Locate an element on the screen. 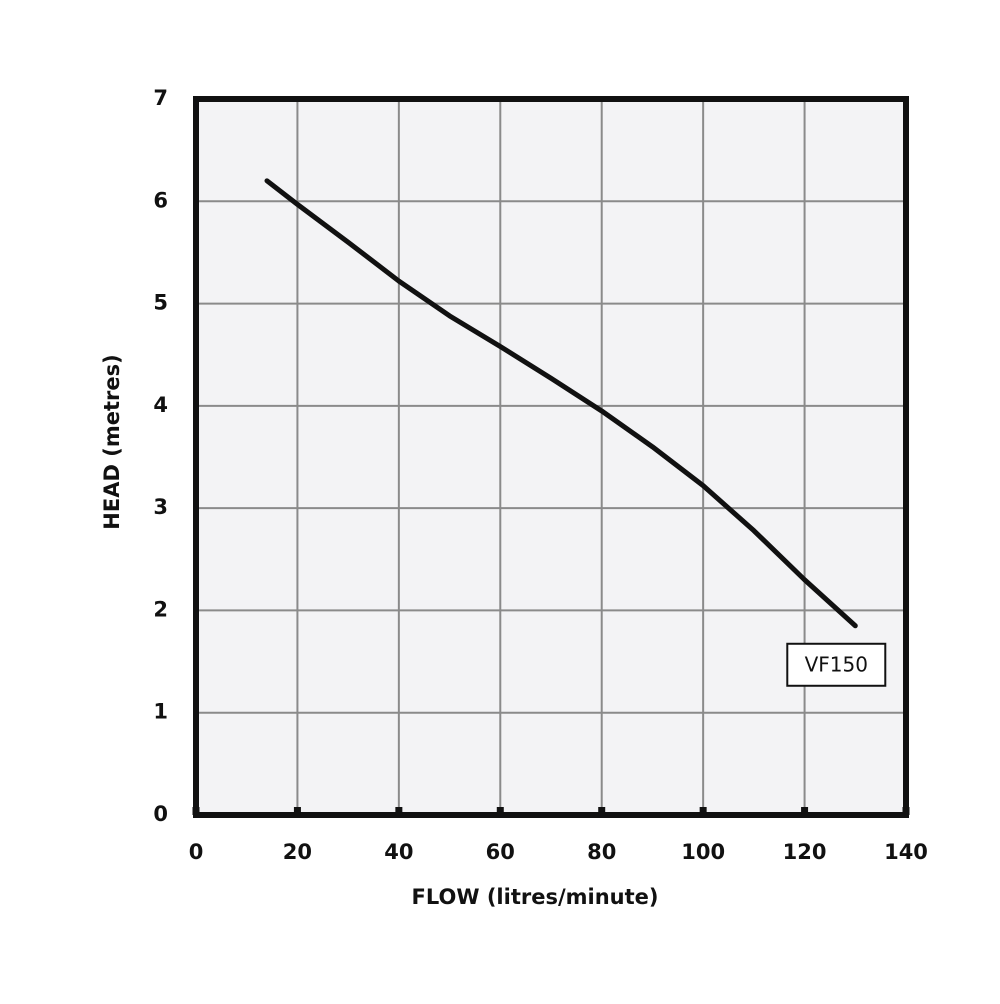 The height and width of the screenshot is (1004, 1000). x-tick-label: 40 is located at coordinates (398, 852).